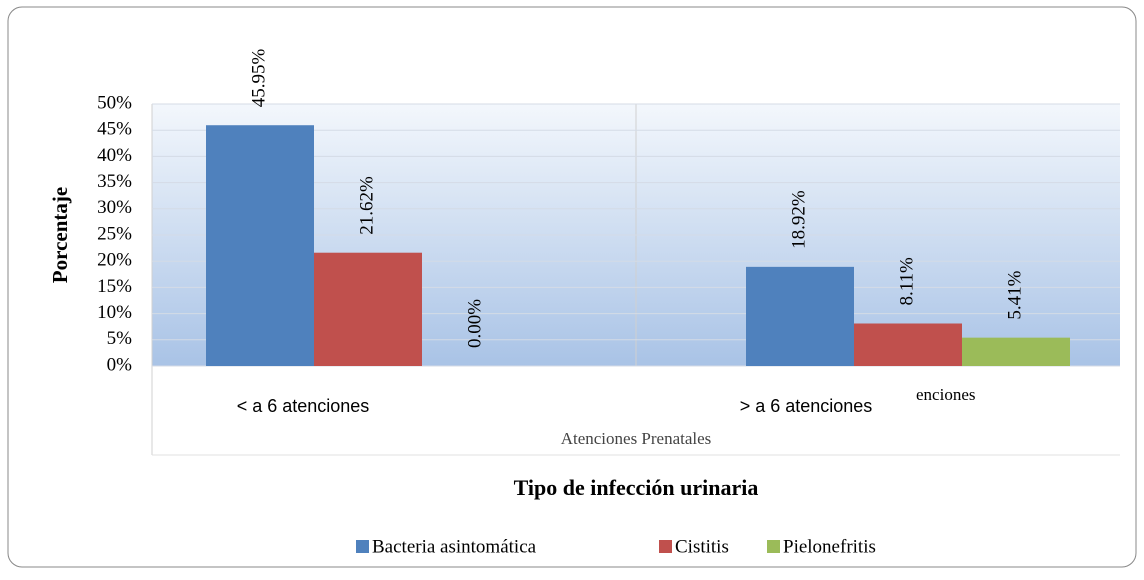 This screenshot has height=580, width=1144. Describe the element at coordinates (114, 286) in the screenshot. I see `y-tick-label: 15%` at that location.